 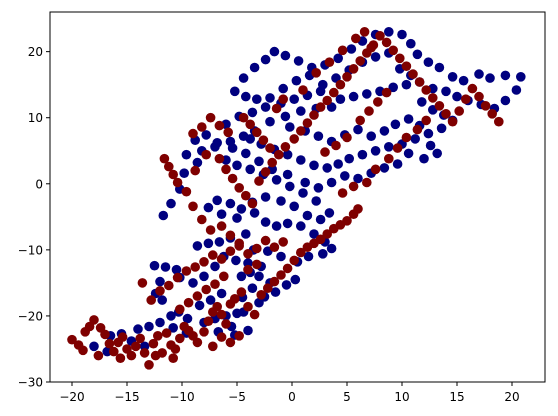 What do you see at coordinates (511, 397) in the screenshot?
I see `x-tick-label: 20` at bounding box center [511, 397].